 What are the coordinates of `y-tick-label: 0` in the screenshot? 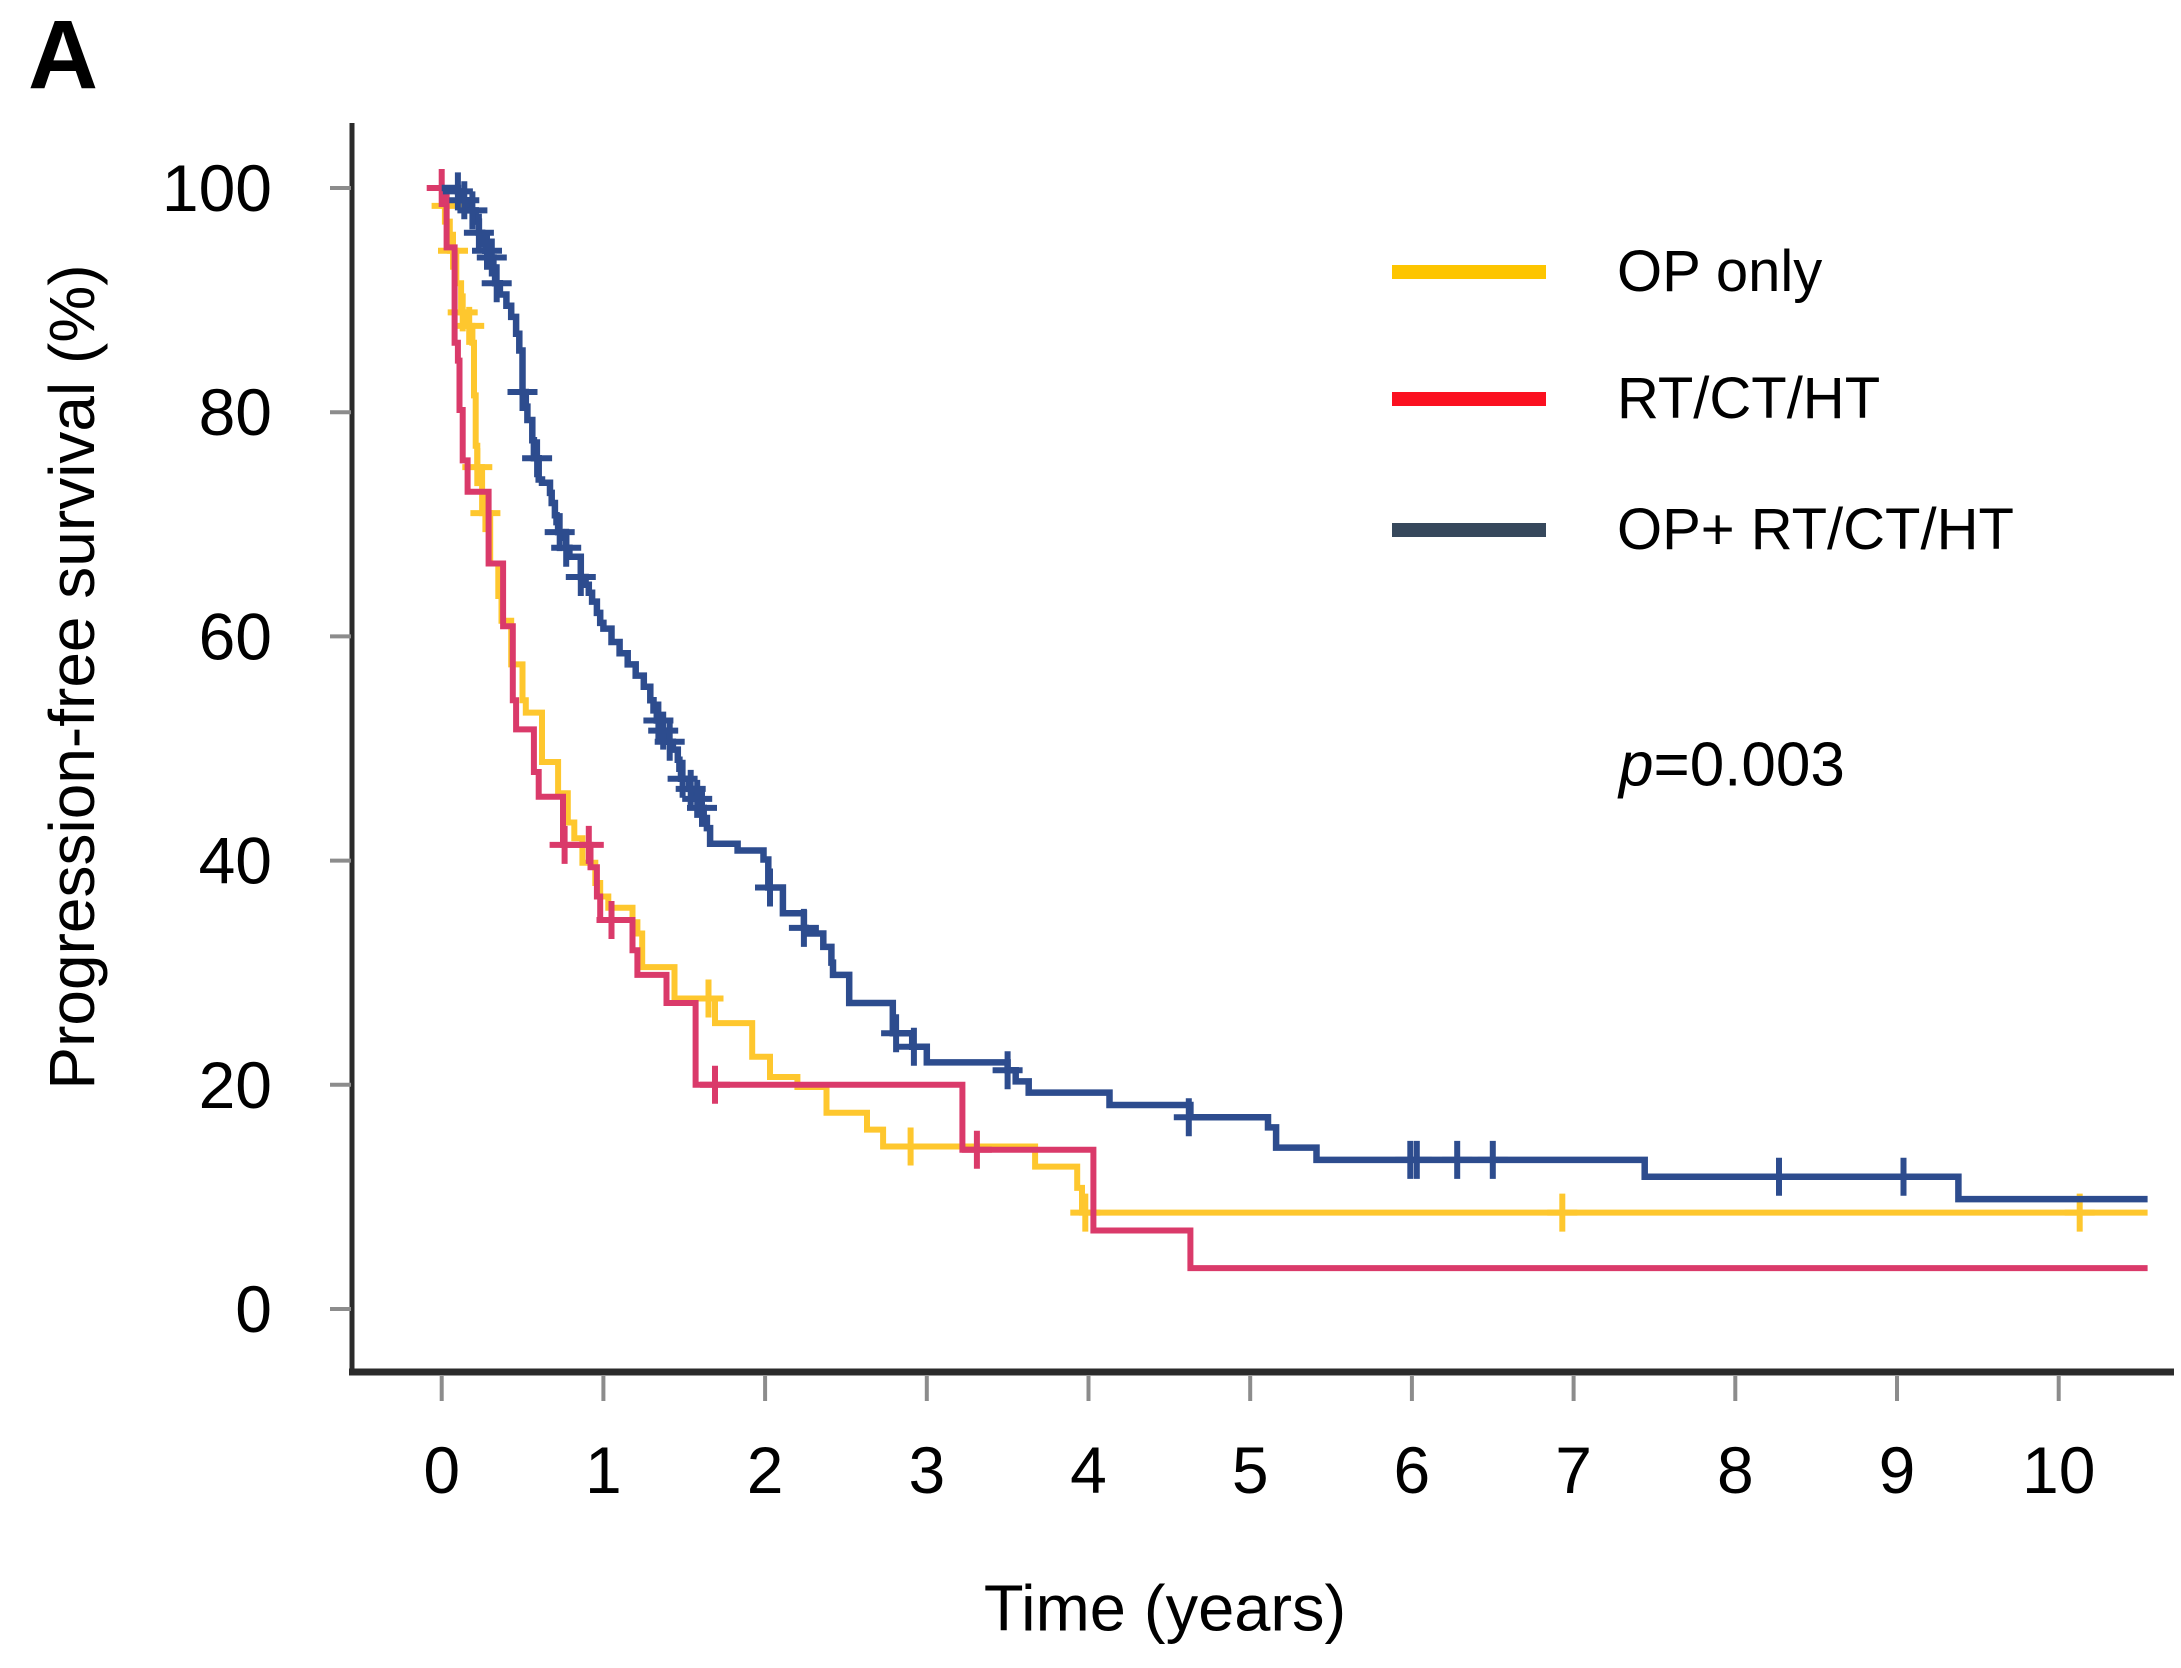 It's located at (253, 1309).